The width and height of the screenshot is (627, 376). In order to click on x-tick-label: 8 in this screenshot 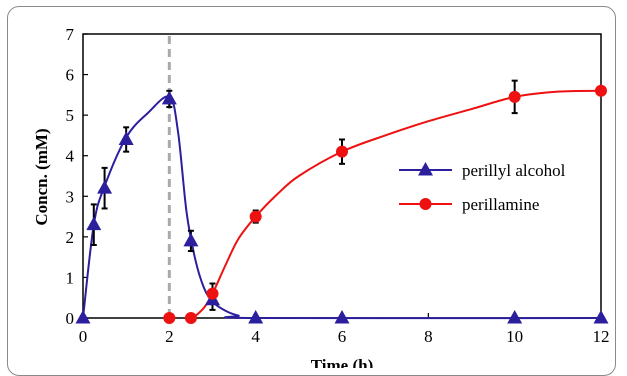, I will do `click(428, 336)`.